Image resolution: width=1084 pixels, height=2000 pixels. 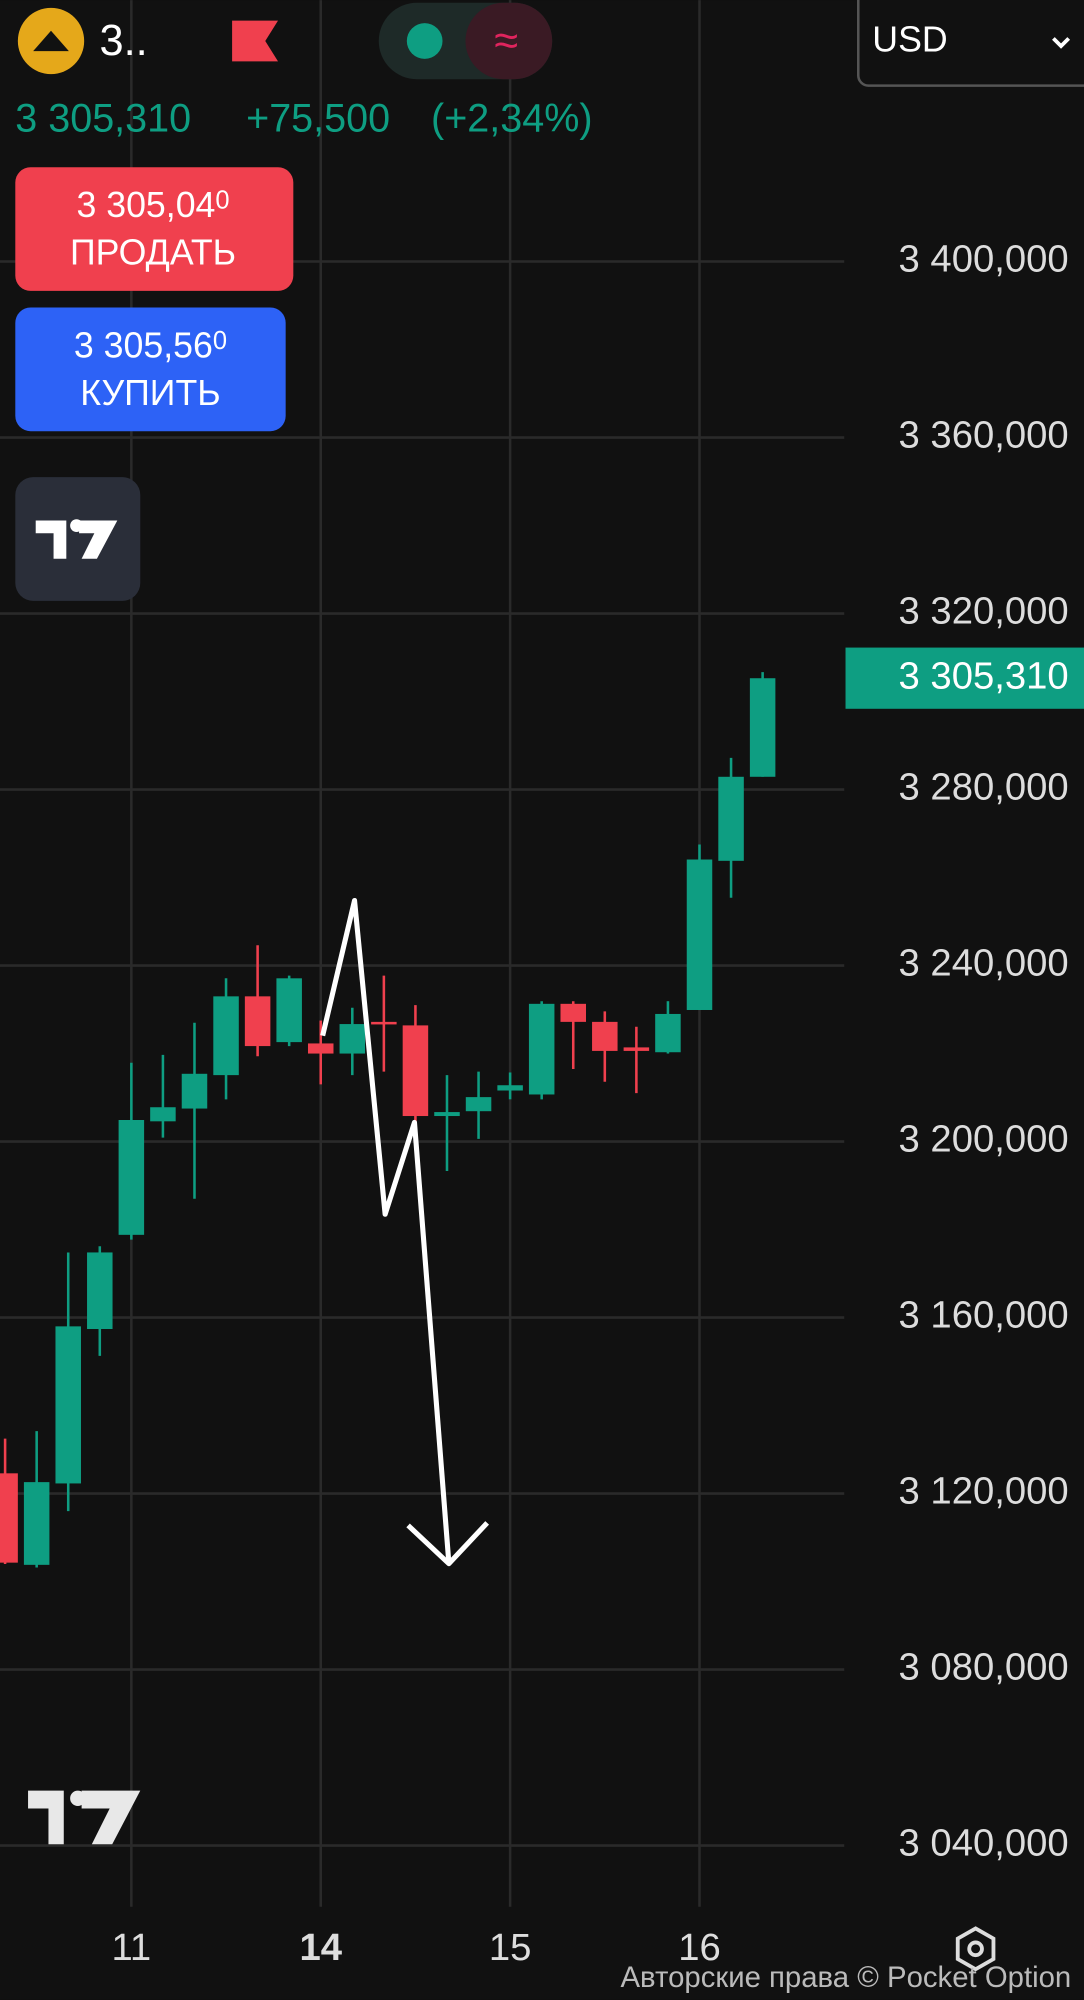 What do you see at coordinates (984, 1843) in the screenshot?
I see `y-tick-label: 3 040,000` at bounding box center [984, 1843].